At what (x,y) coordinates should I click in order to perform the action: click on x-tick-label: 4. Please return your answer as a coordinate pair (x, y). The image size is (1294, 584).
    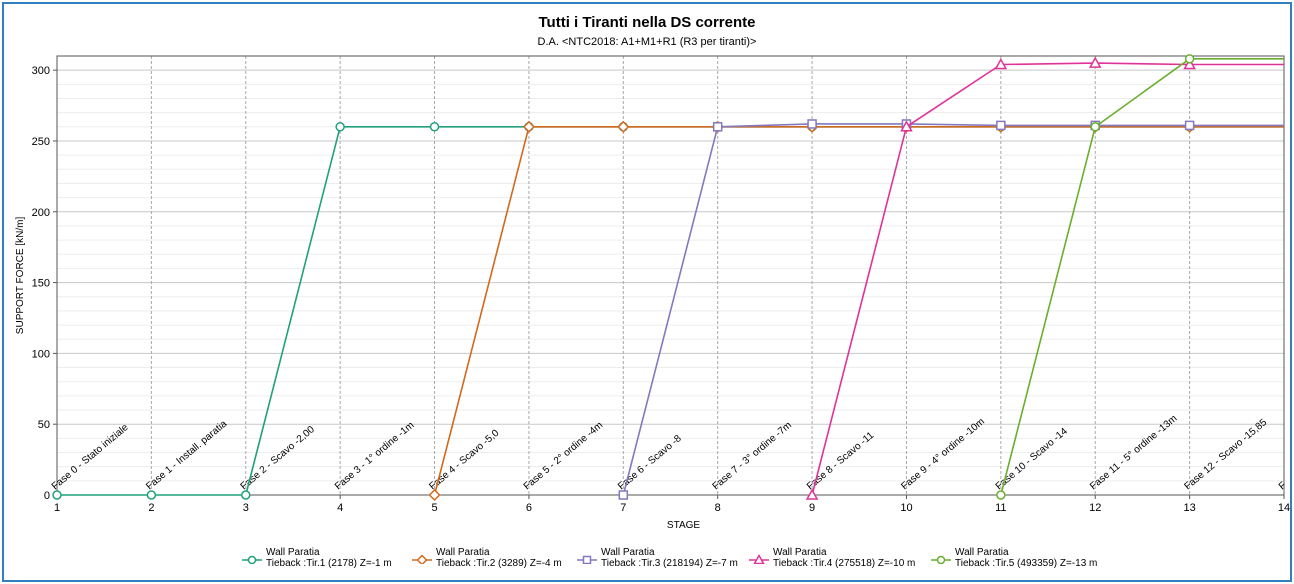
    Looking at the image, I should click on (340, 508).